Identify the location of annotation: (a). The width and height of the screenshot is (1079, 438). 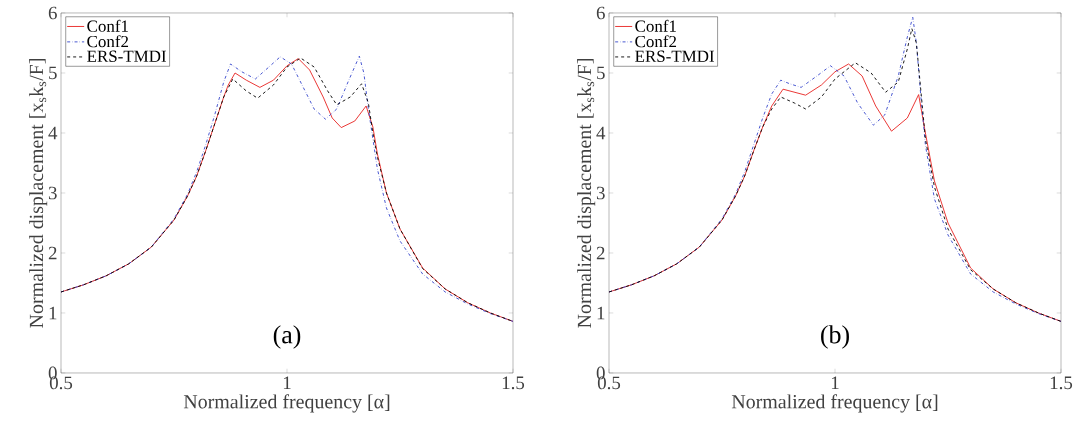
(287, 337).